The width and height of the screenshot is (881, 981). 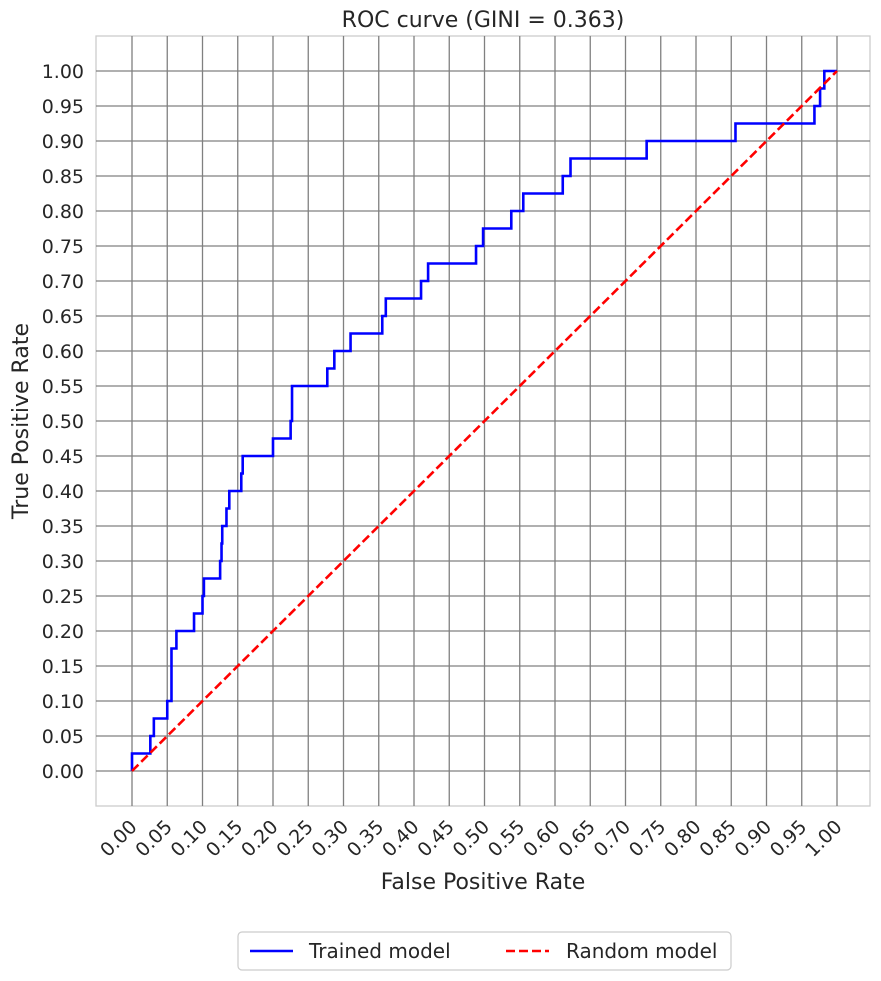 I want to click on legend-box, so click(x=484, y=951).